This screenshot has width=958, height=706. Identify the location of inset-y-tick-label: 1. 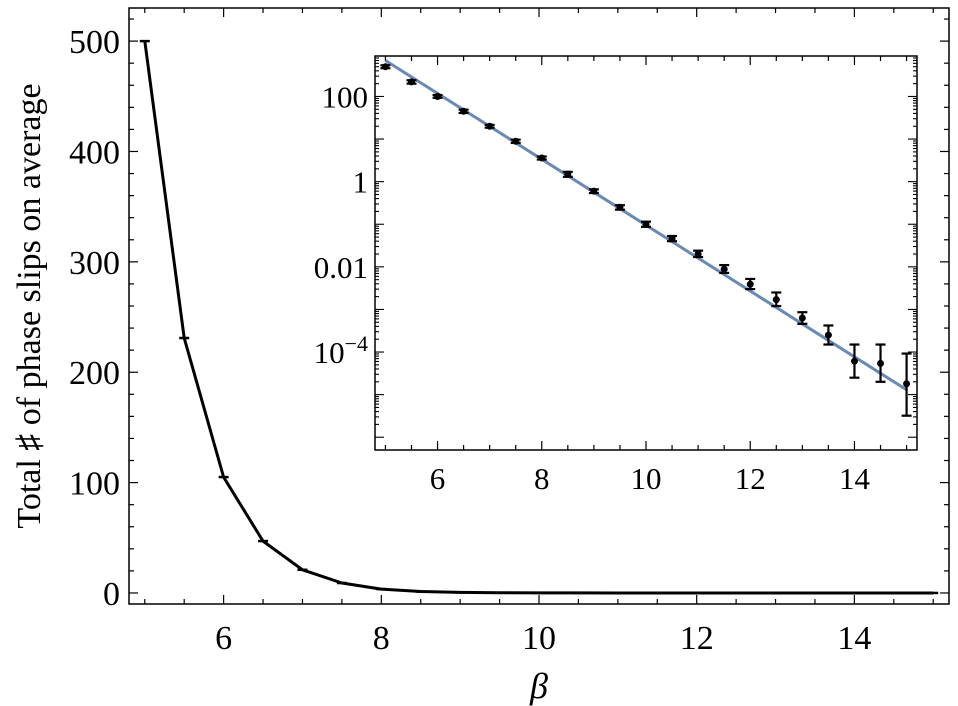
(361, 182).